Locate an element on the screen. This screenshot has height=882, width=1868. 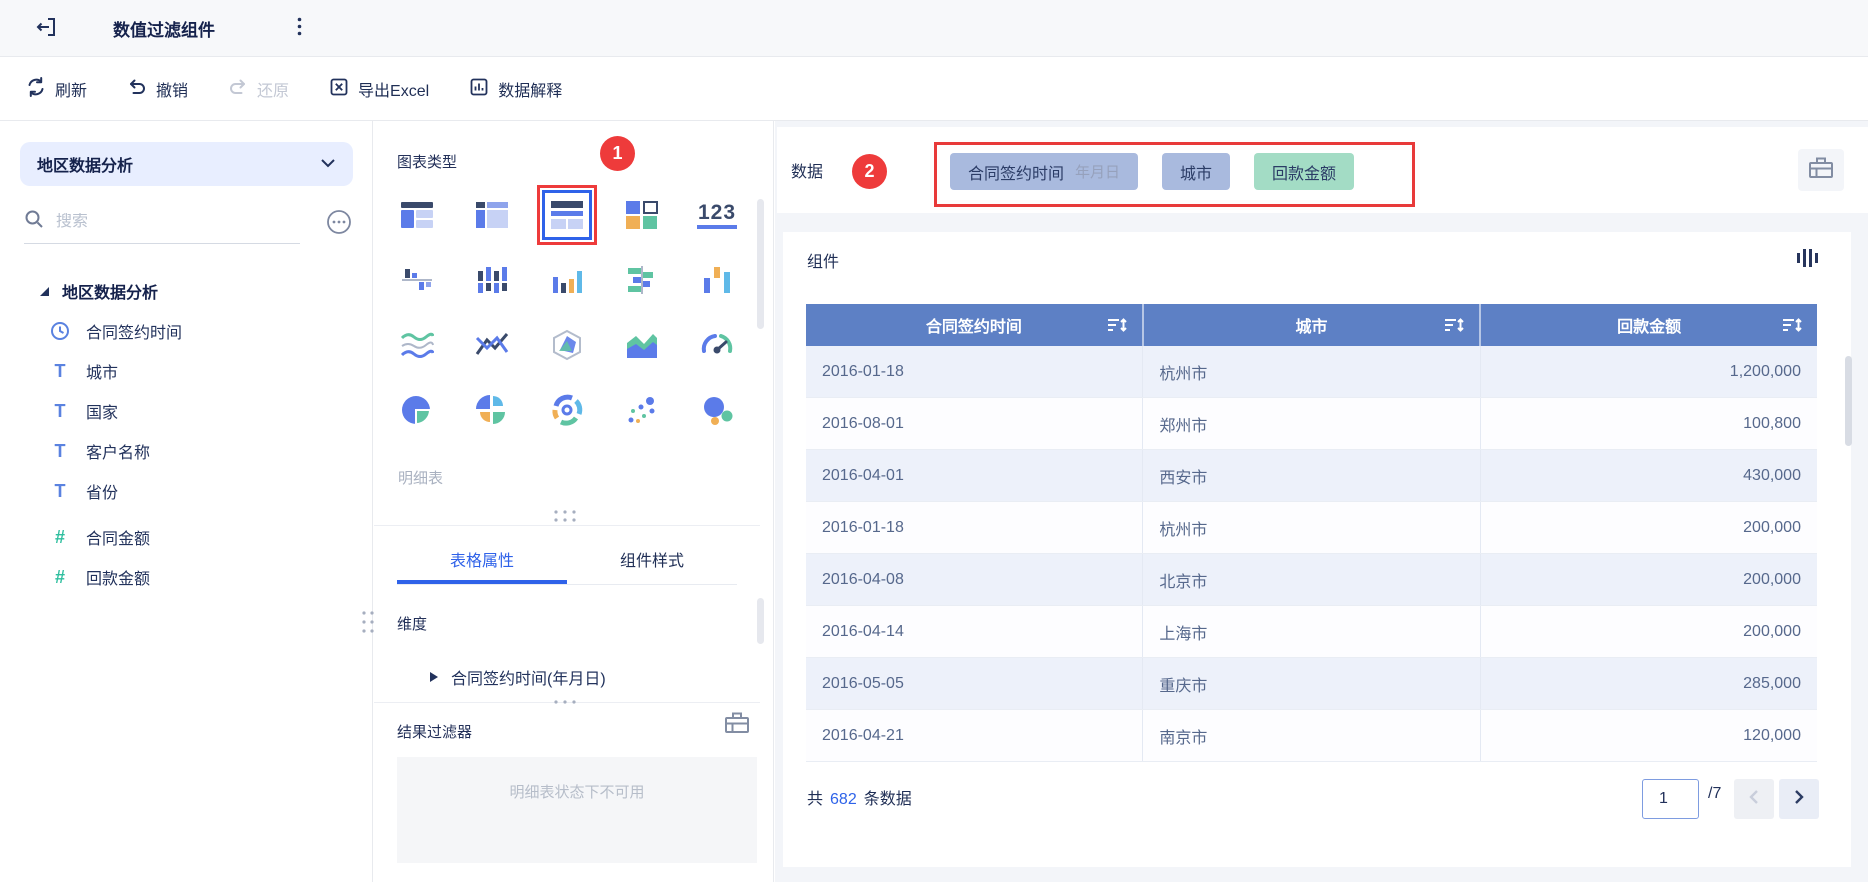
chart-type-group-table-icon is located at coordinates (417, 215).